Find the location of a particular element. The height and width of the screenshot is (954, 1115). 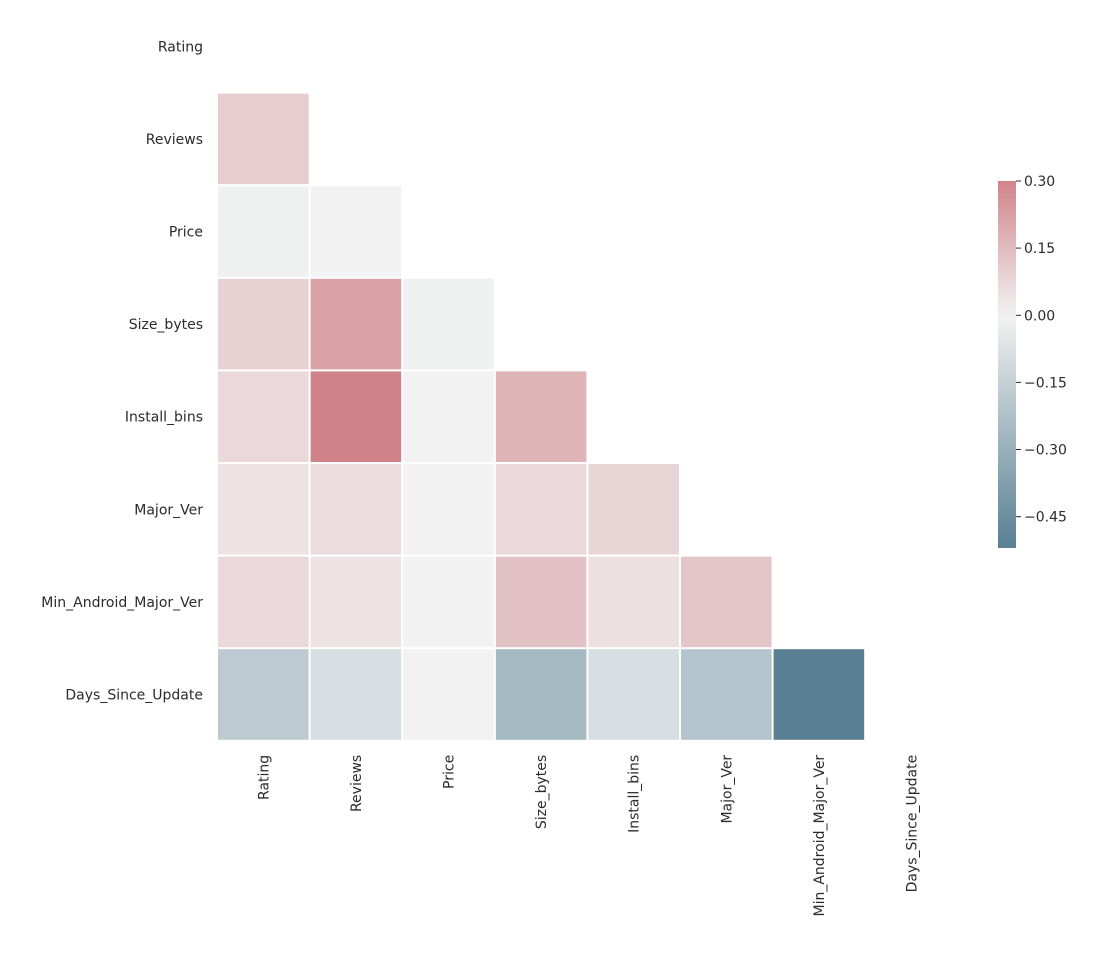

heatmap-cell-Major_Ver-Install_bins is located at coordinates (633, 509).